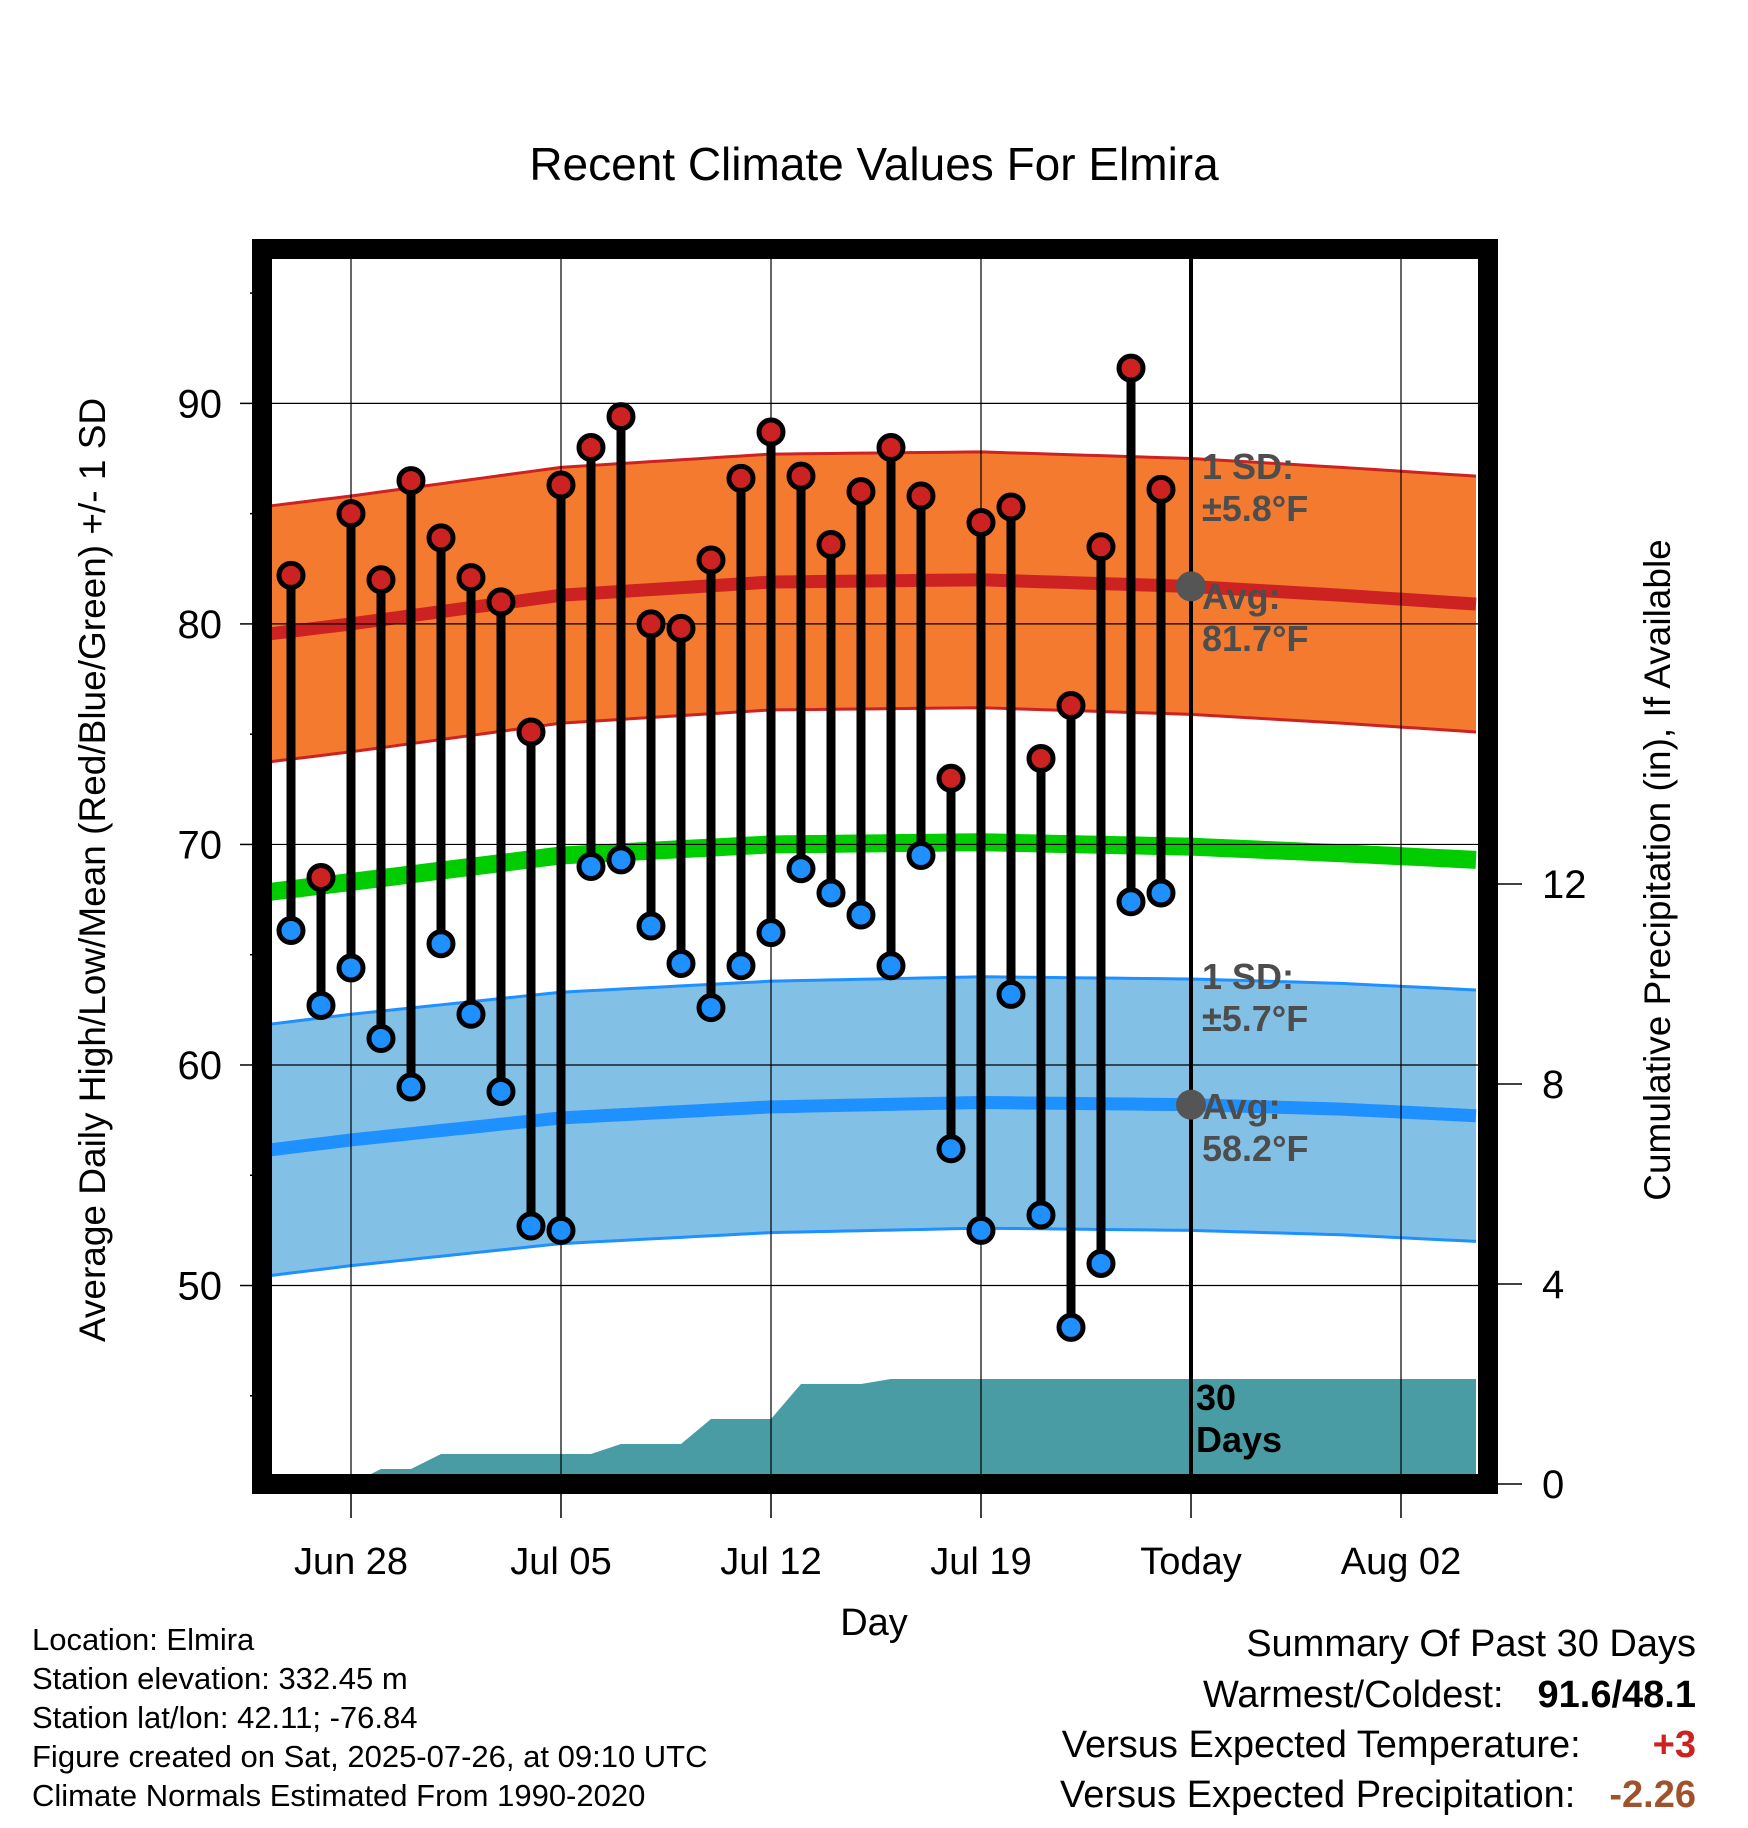 The height and width of the screenshot is (1828, 1748). Describe the element at coordinates (1248, 466) in the screenshot. I see `high-sd-annotation-line1: 1 SD:` at that location.